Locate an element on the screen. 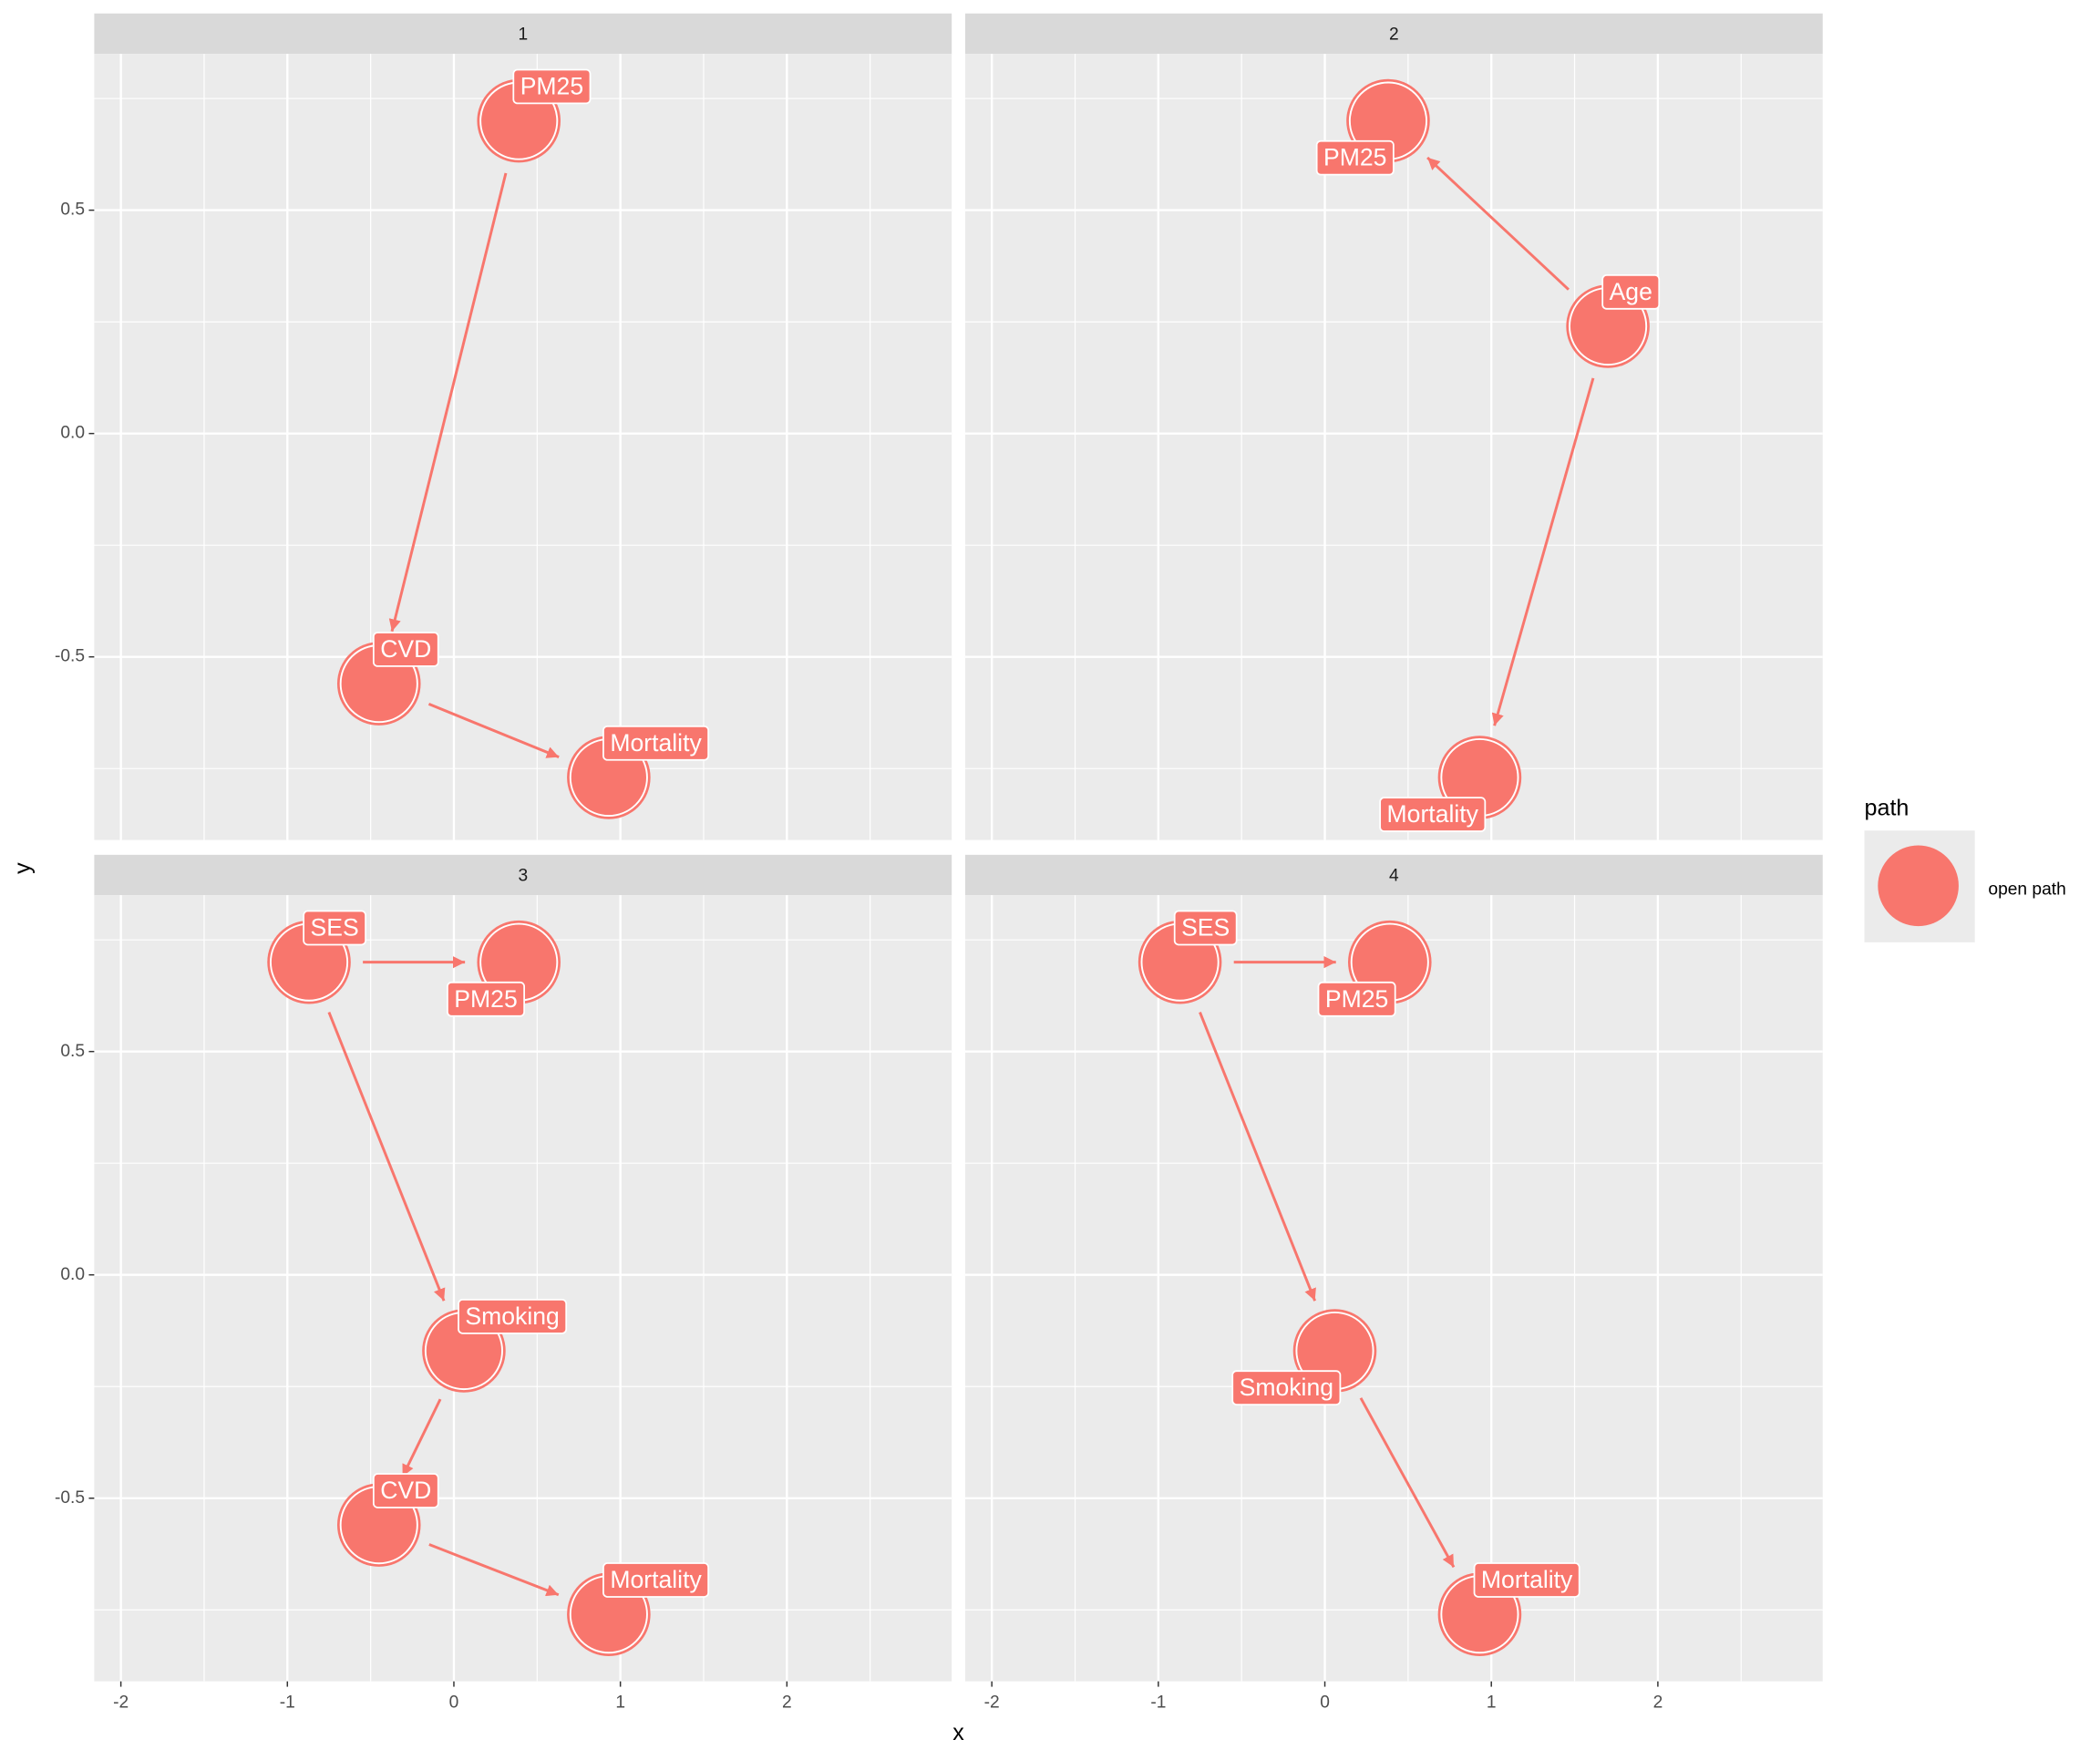  legend-title: path is located at coordinates (1888, 808).